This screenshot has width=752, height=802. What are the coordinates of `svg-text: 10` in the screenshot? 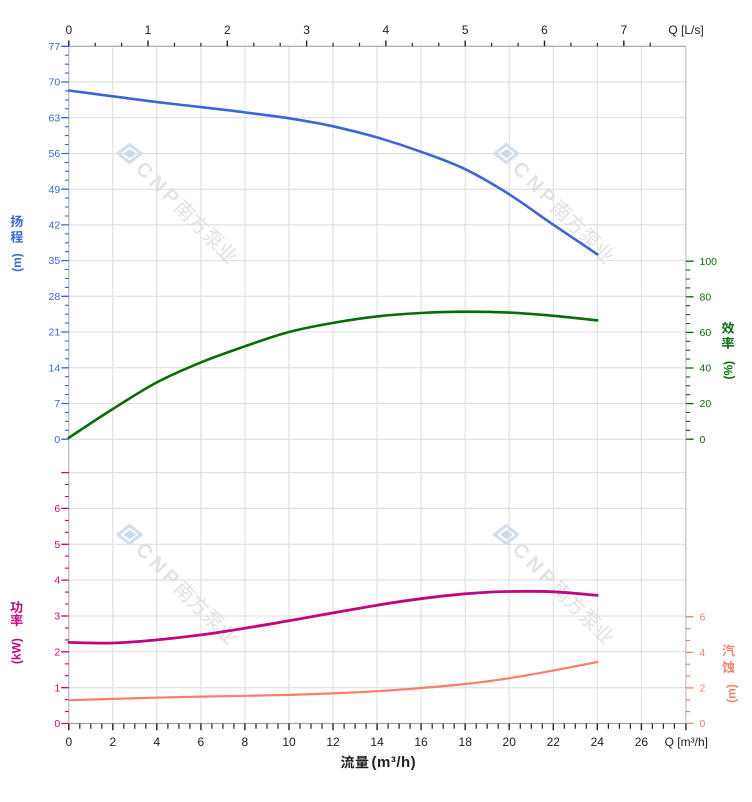 It's located at (289, 742).